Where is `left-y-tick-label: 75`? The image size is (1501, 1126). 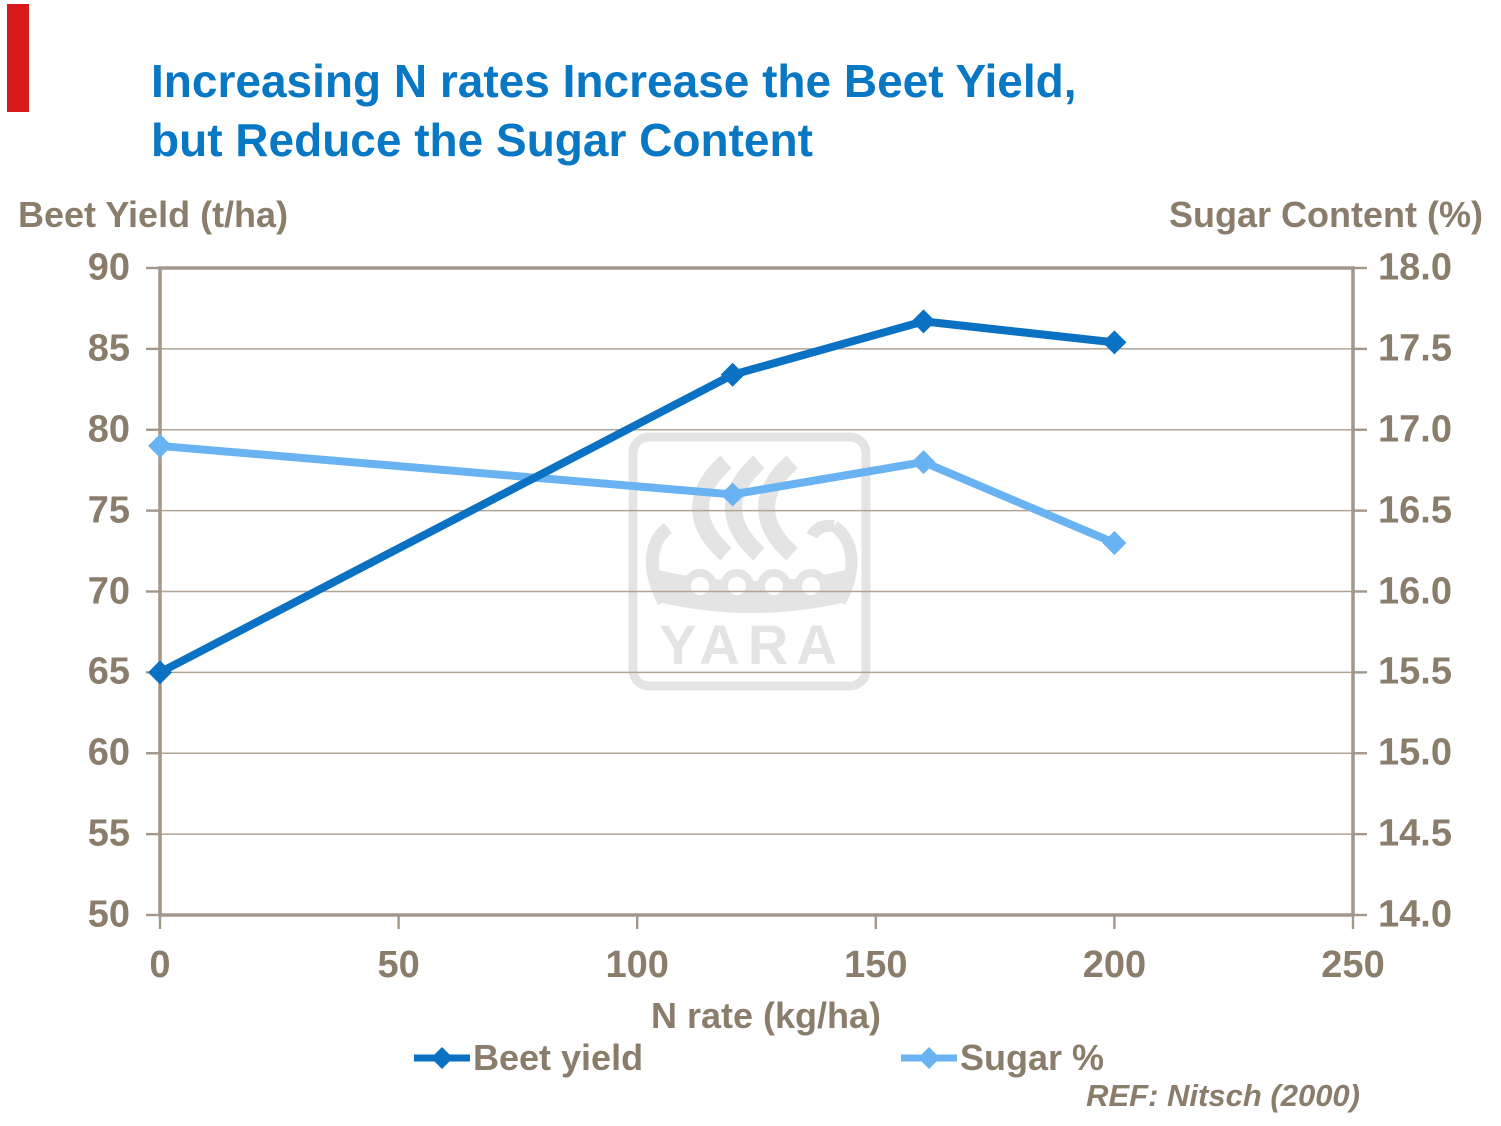 left-y-tick-label: 75 is located at coordinates (108, 510).